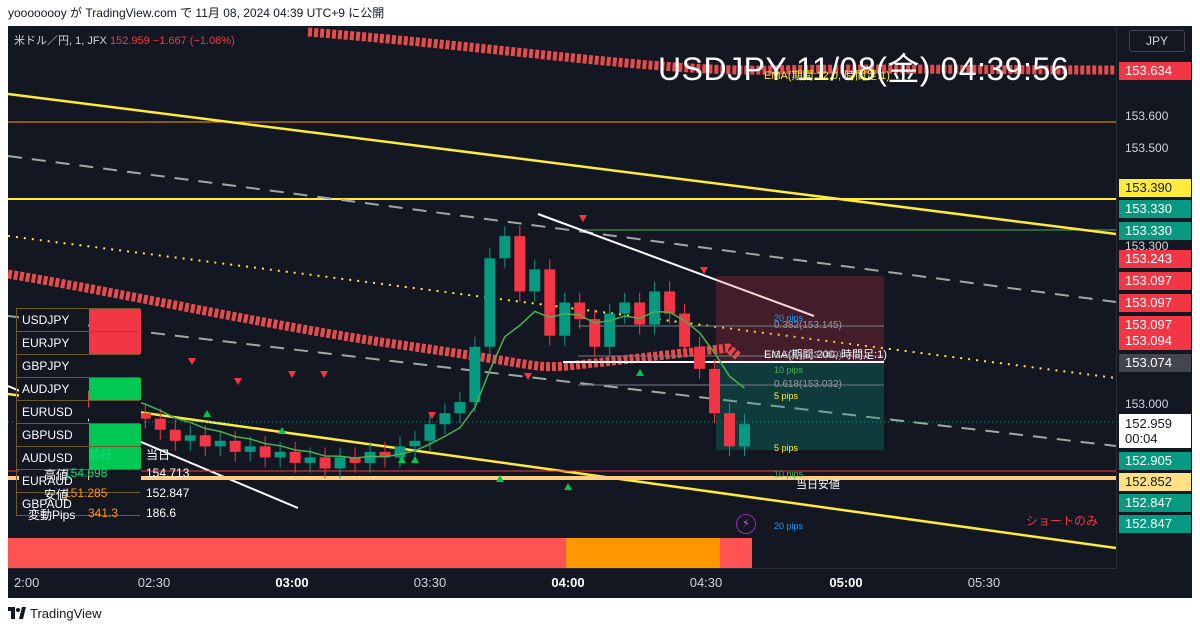  I want to click on price-tag-value: 153.634, so click(1148, 70).